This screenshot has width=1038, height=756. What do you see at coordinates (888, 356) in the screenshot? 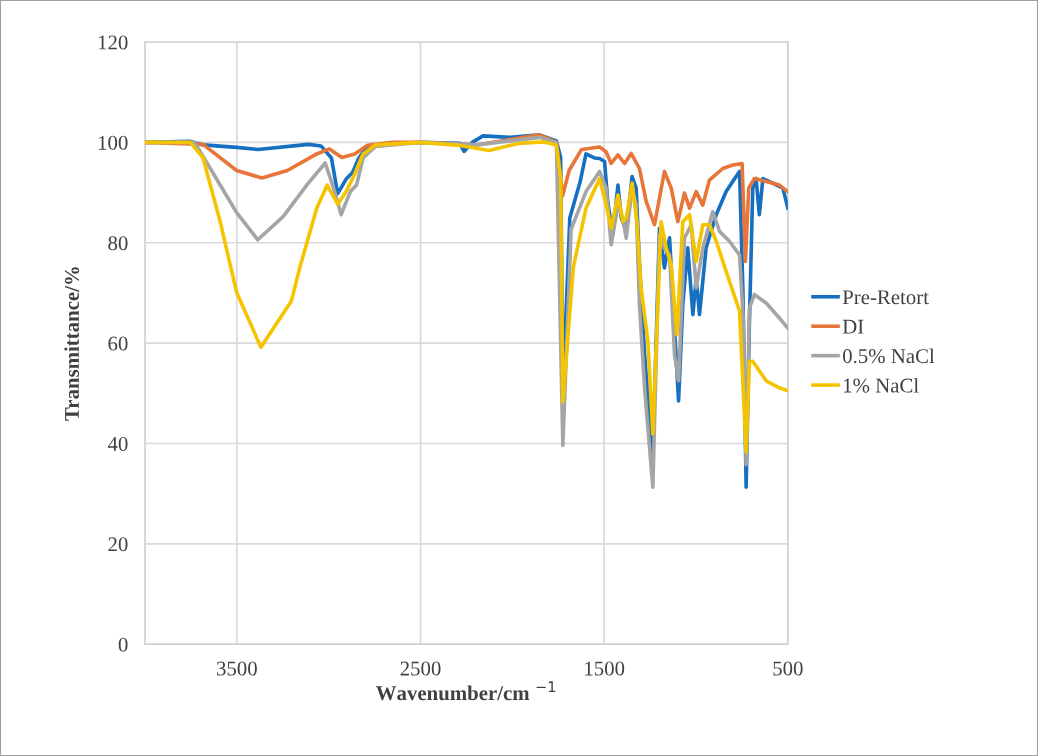
I see `legend-label: 0.5% NaCl` at bounding box center [888, 356].